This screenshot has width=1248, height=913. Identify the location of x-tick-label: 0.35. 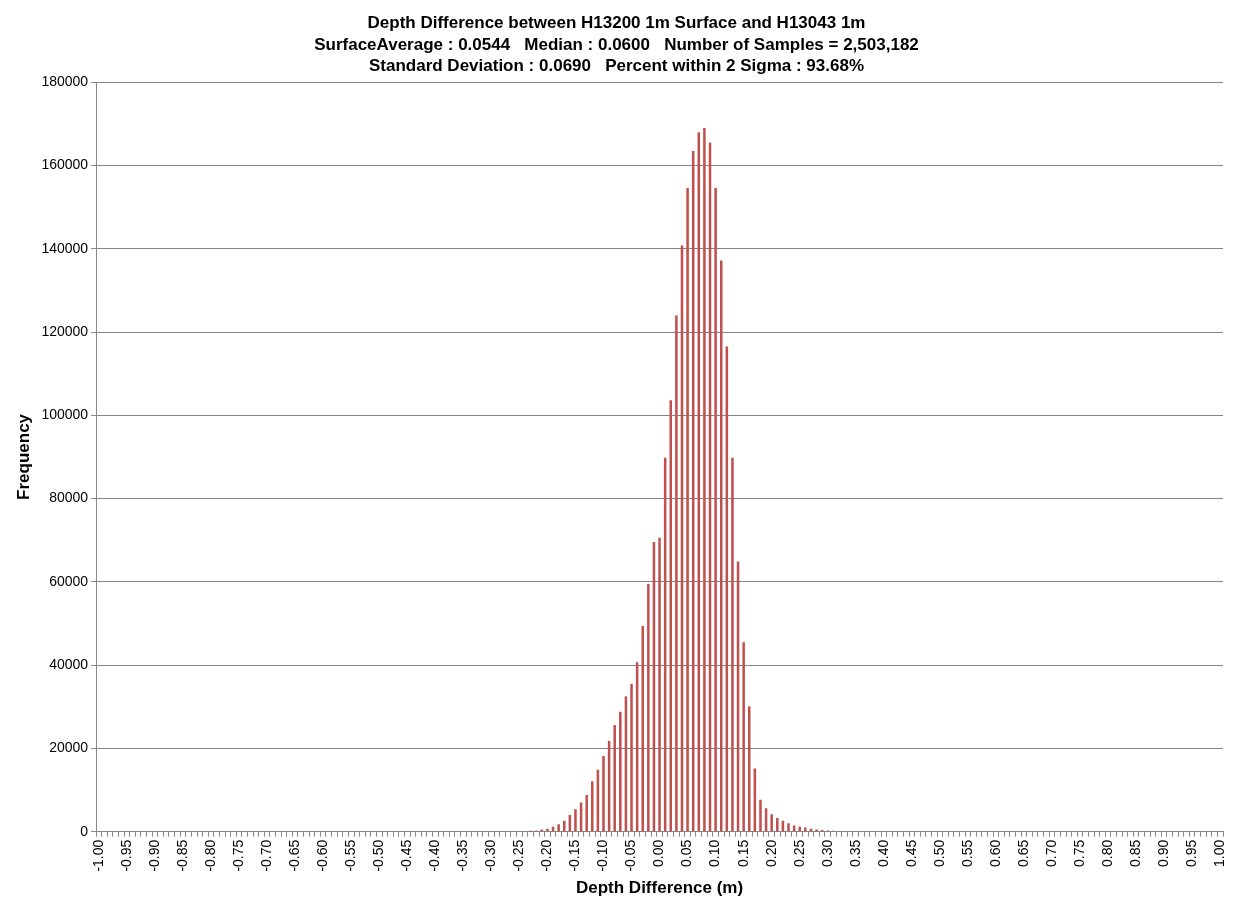
(854, 853).